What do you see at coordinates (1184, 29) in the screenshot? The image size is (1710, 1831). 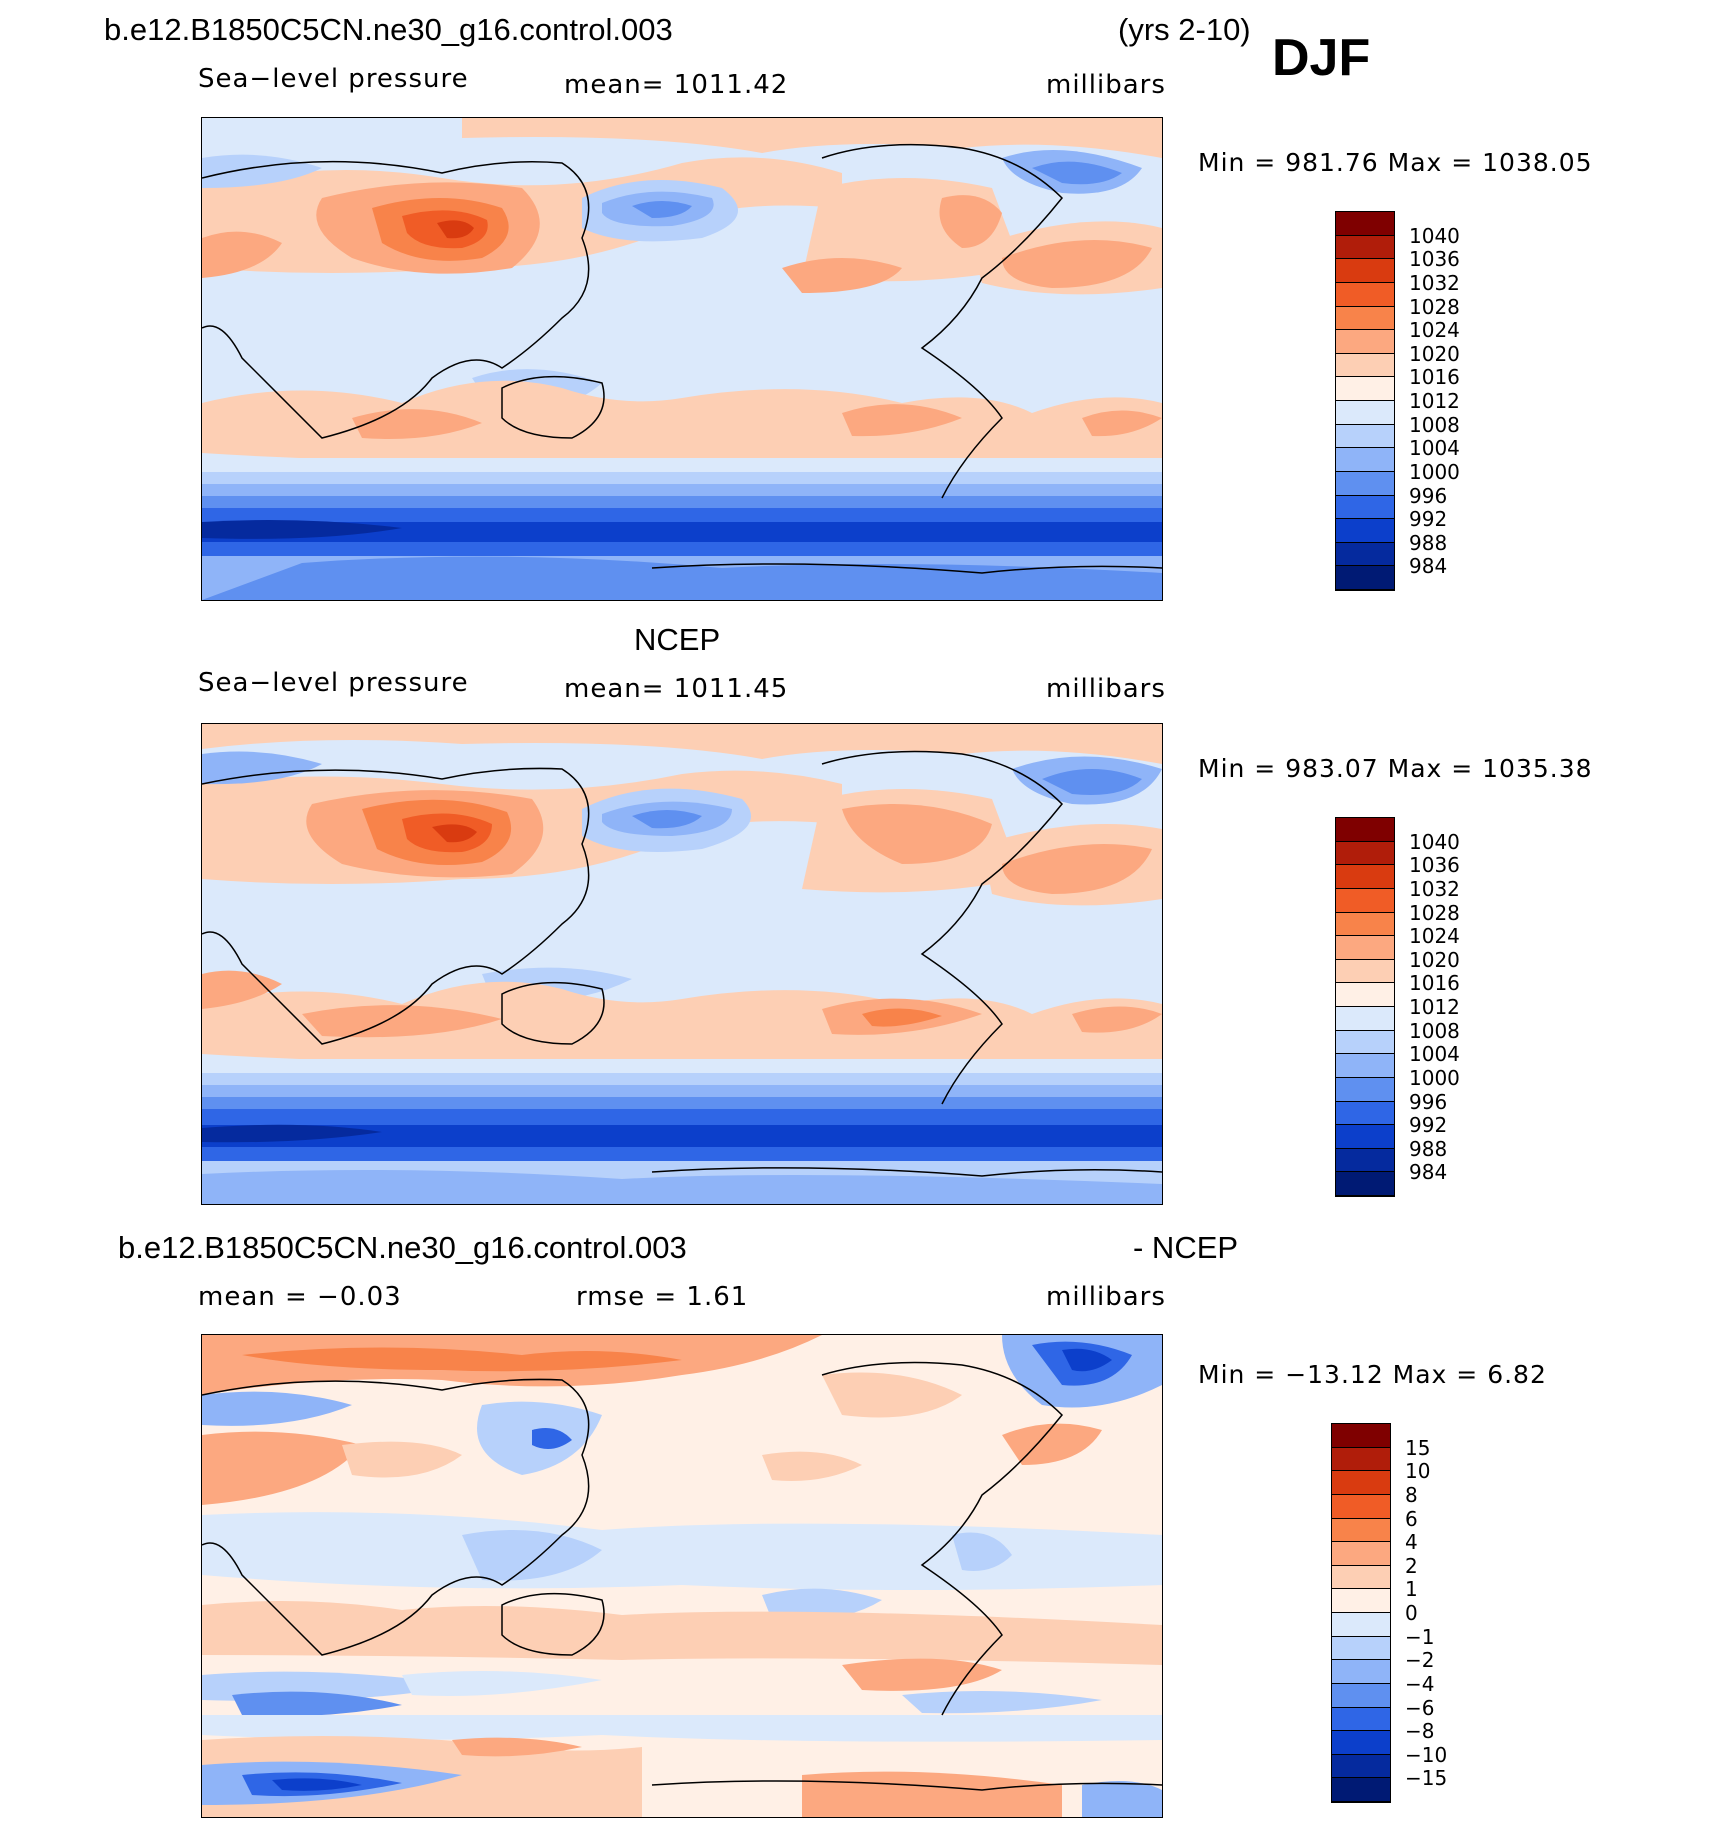 I see `years-label: (yrs 2-10)` at bounding box center [1184, 29].